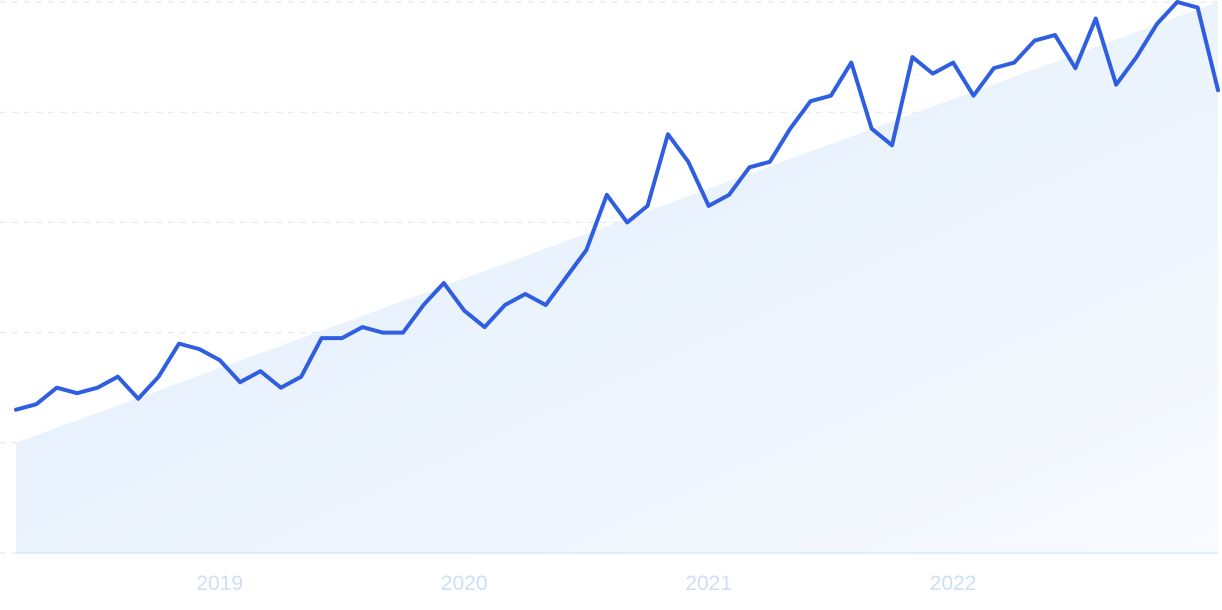  Describe the element at coordinates (708, 583) in the screenshot. I see `x-tick-label: 2021` at that location.